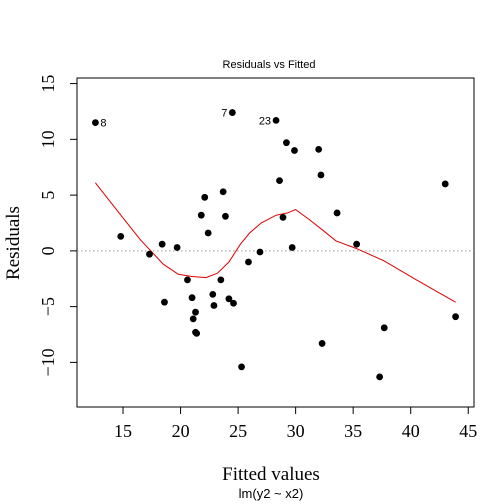 The height and width of the screenshot is (504, 504). I want to click on y-axis-title: Residuals, so click(13, 243).